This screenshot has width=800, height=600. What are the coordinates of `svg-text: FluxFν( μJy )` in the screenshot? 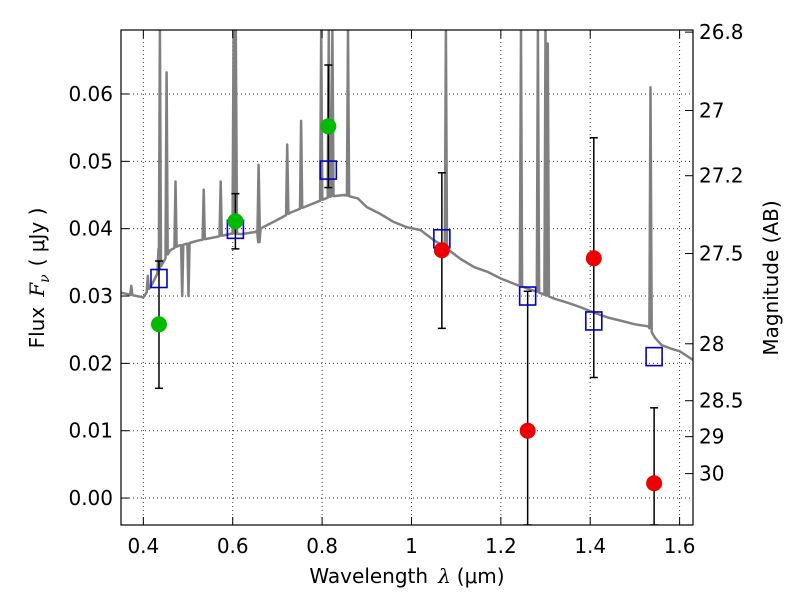 It's located at (39, 278).